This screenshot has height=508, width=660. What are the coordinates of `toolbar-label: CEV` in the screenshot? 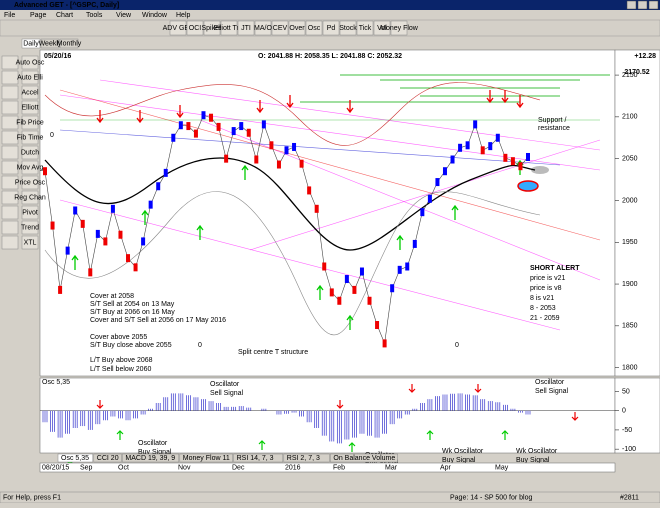 It's located at (280, 28).